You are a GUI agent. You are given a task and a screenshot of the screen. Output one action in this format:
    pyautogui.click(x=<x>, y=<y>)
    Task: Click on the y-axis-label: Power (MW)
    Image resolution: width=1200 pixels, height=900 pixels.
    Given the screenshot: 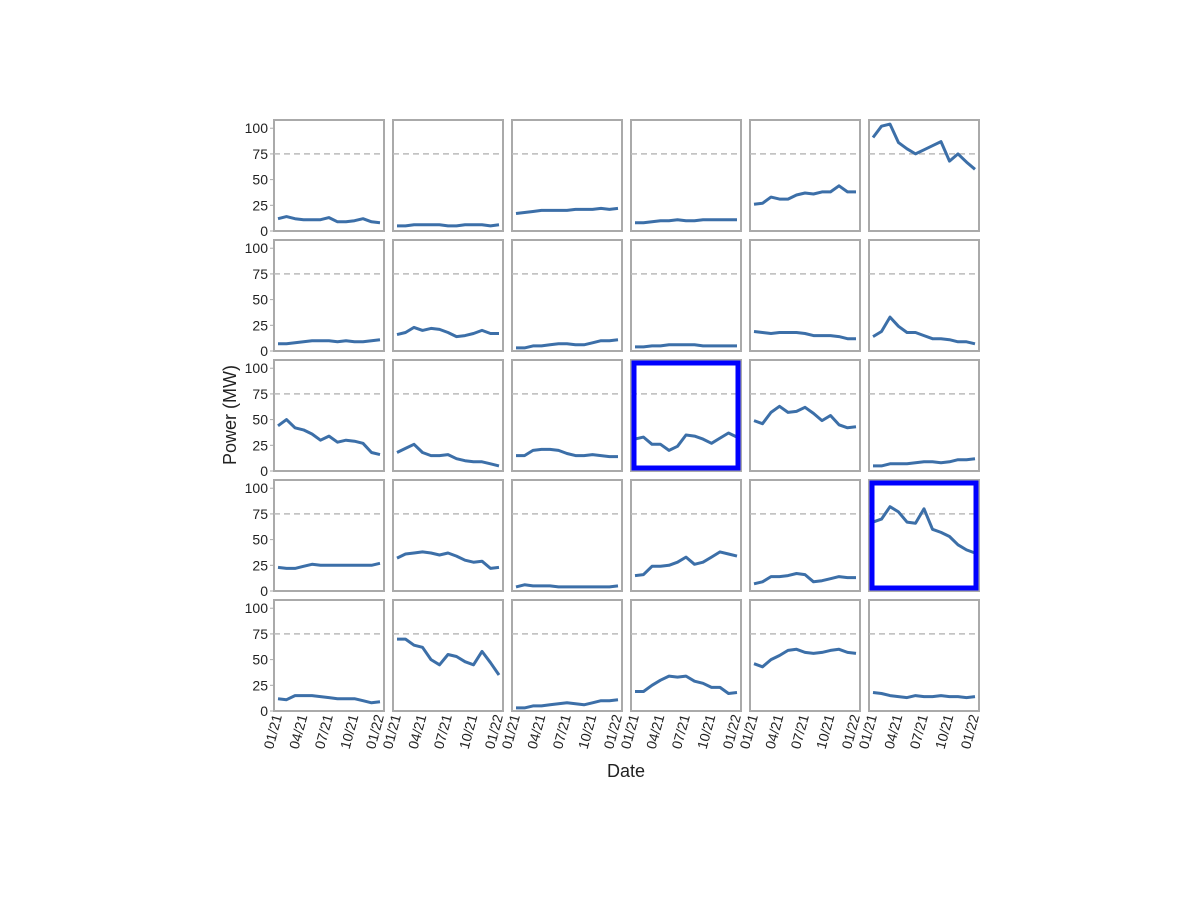 What is the action you would take?
    pyautogui.click(x=230, y=415)
    